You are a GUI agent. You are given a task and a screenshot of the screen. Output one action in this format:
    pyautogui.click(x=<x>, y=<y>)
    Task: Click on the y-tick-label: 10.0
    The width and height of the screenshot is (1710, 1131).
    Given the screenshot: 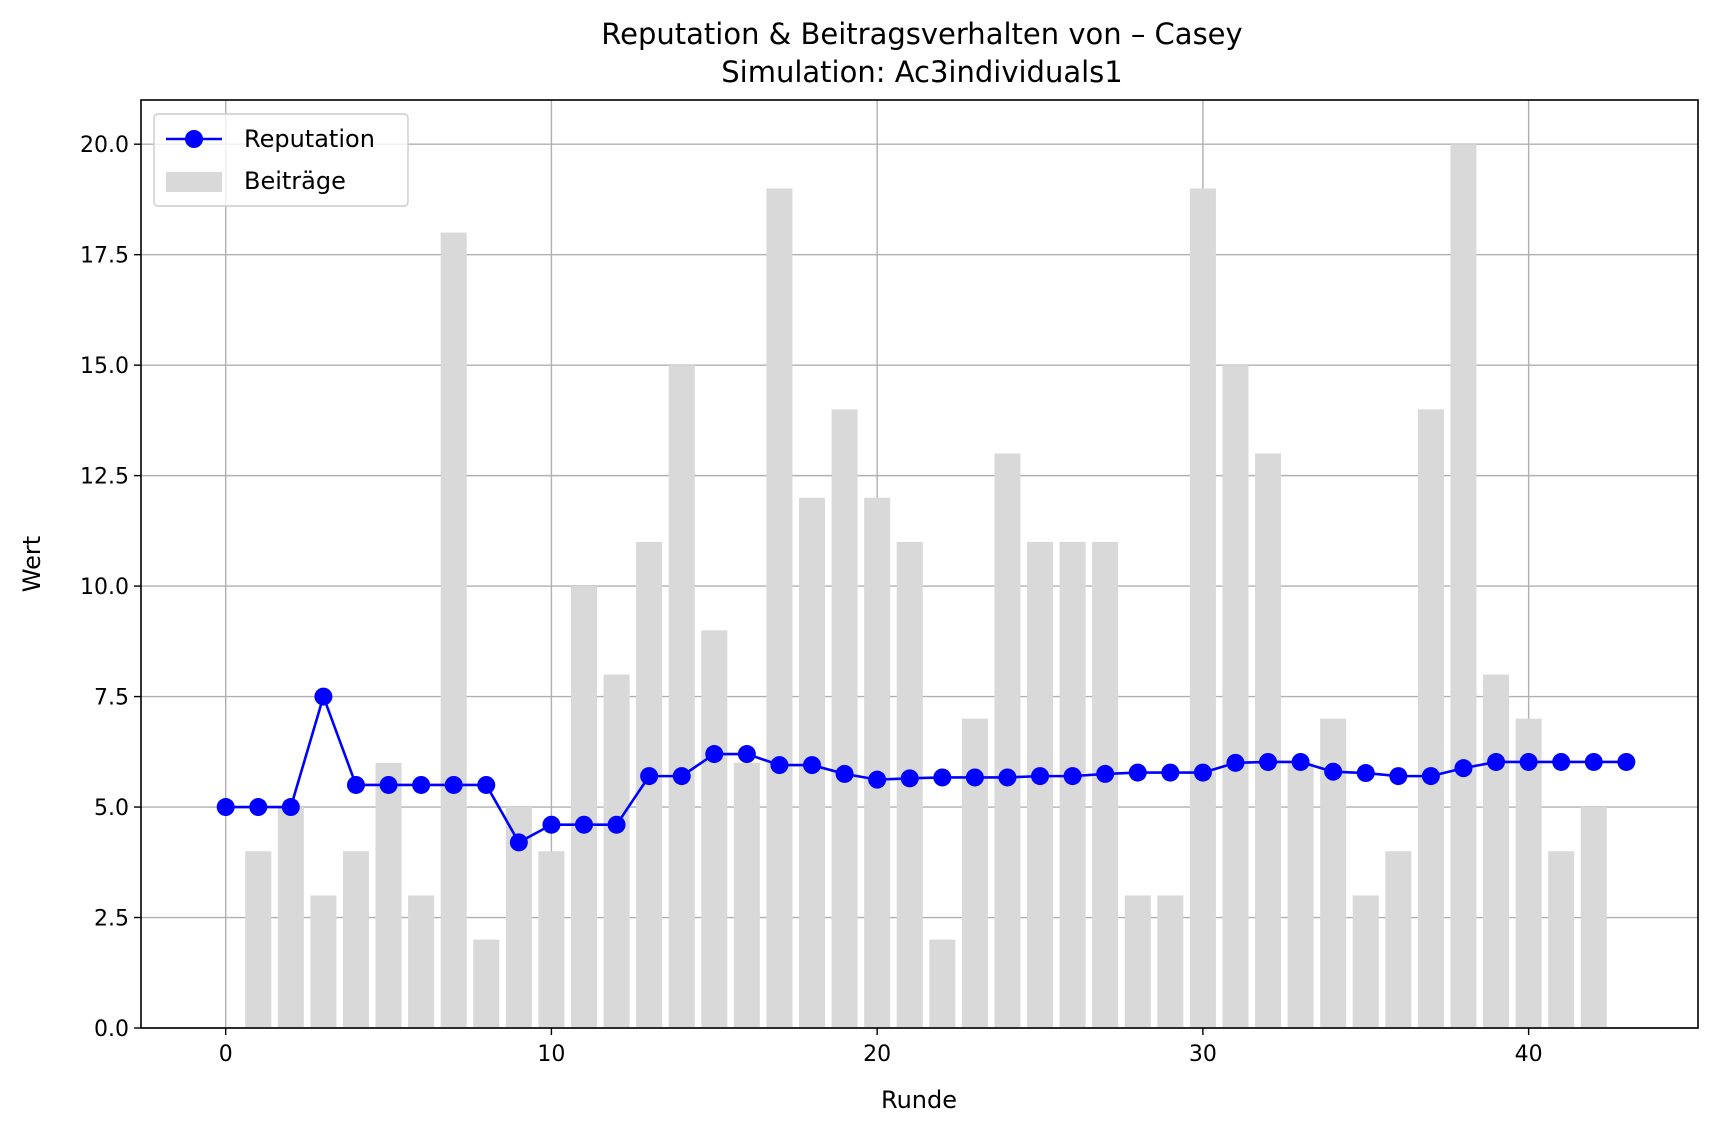 What is the action you would take?
    pyautogui.click(x=104, y=587)
    